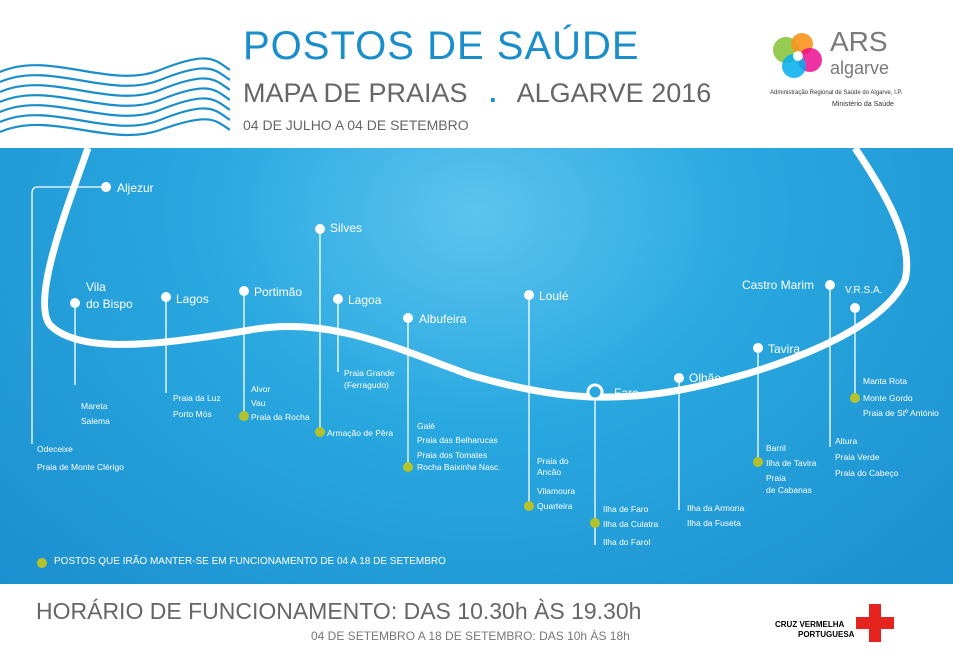 The height and width of the screenshot is (662, 953). Describe the element at coordinates (115, 97) in the screenshot. I see `wave-decoration` at that location.